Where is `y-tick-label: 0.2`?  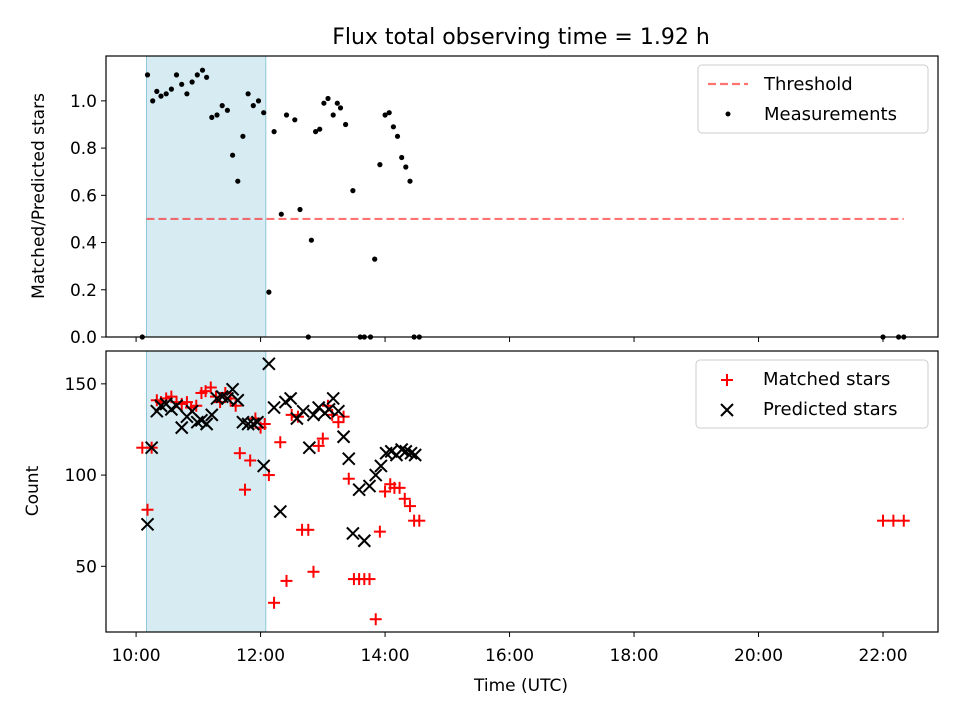
y-tick-label: 0.2 is located at coordinates (83, 291).